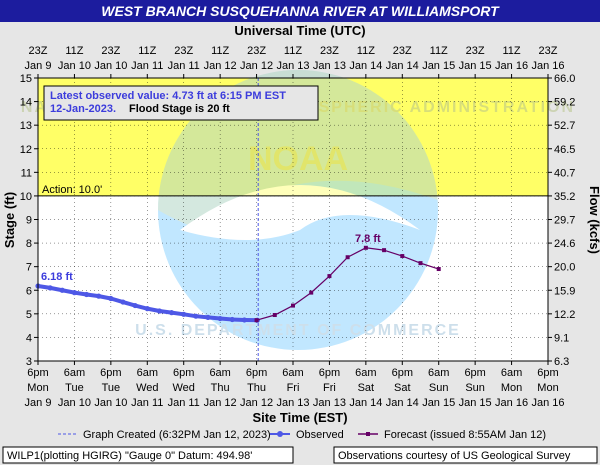  What do you see at coordinates (564, 197) in the screenshot?
I see `y-right-tick-label: 35.2` at bounding box center [564, 197].